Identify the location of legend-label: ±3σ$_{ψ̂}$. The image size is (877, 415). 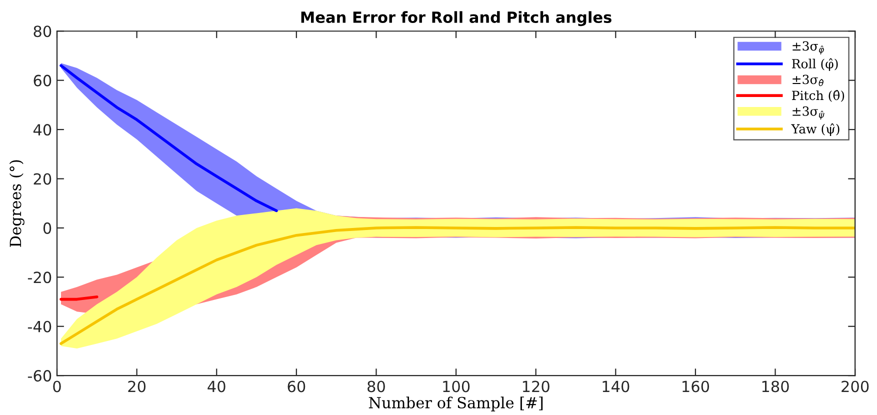
(808, 113).